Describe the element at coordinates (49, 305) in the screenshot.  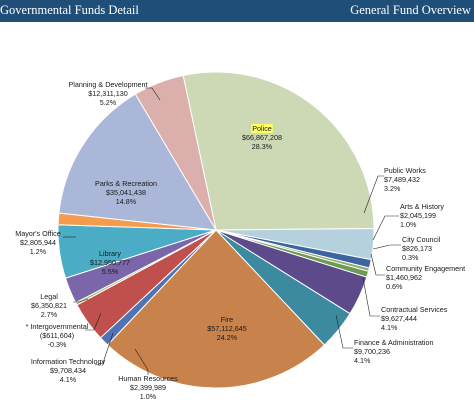
I see `slice-label-legal: Legal $6,350,821 2.7%` at that location.